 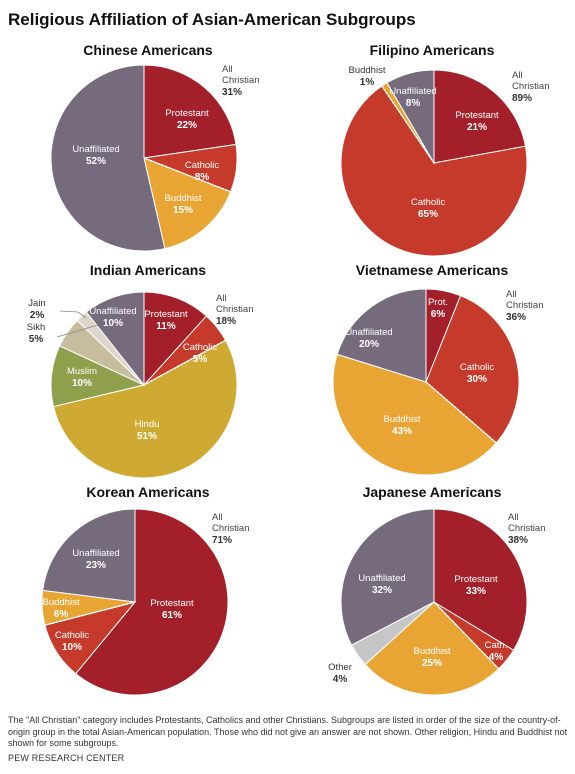 What do you see at coordinates (518, 540) in the screenshot?
I see `all-christian-value: 38%` at bounding box center [518, 540].